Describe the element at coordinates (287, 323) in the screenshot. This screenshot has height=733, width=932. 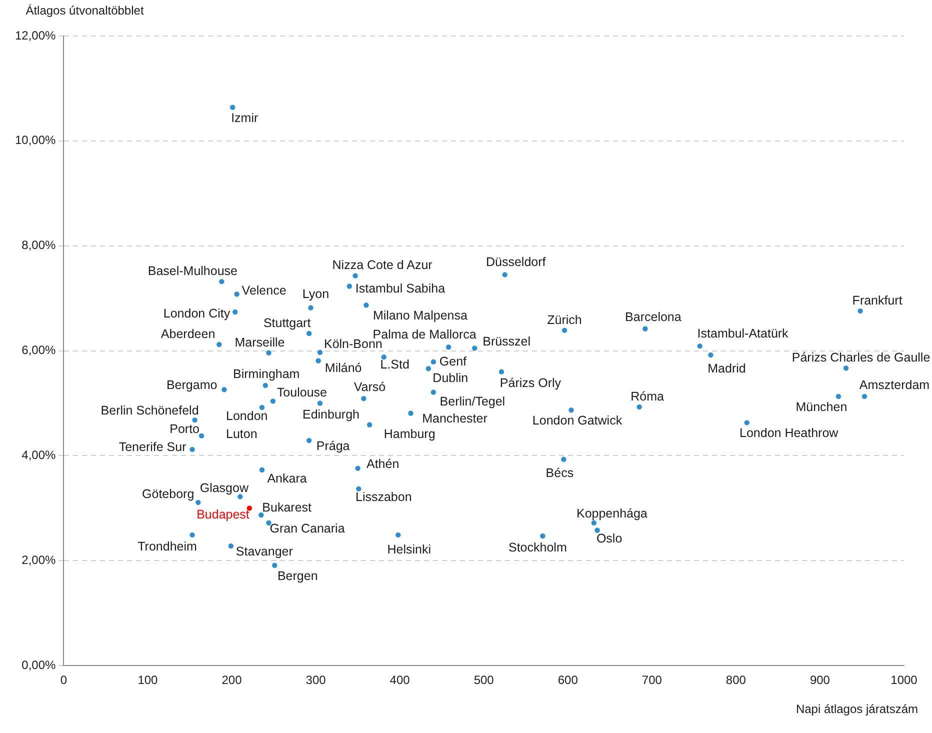
I see `series-label: Stuttgart` at that location.